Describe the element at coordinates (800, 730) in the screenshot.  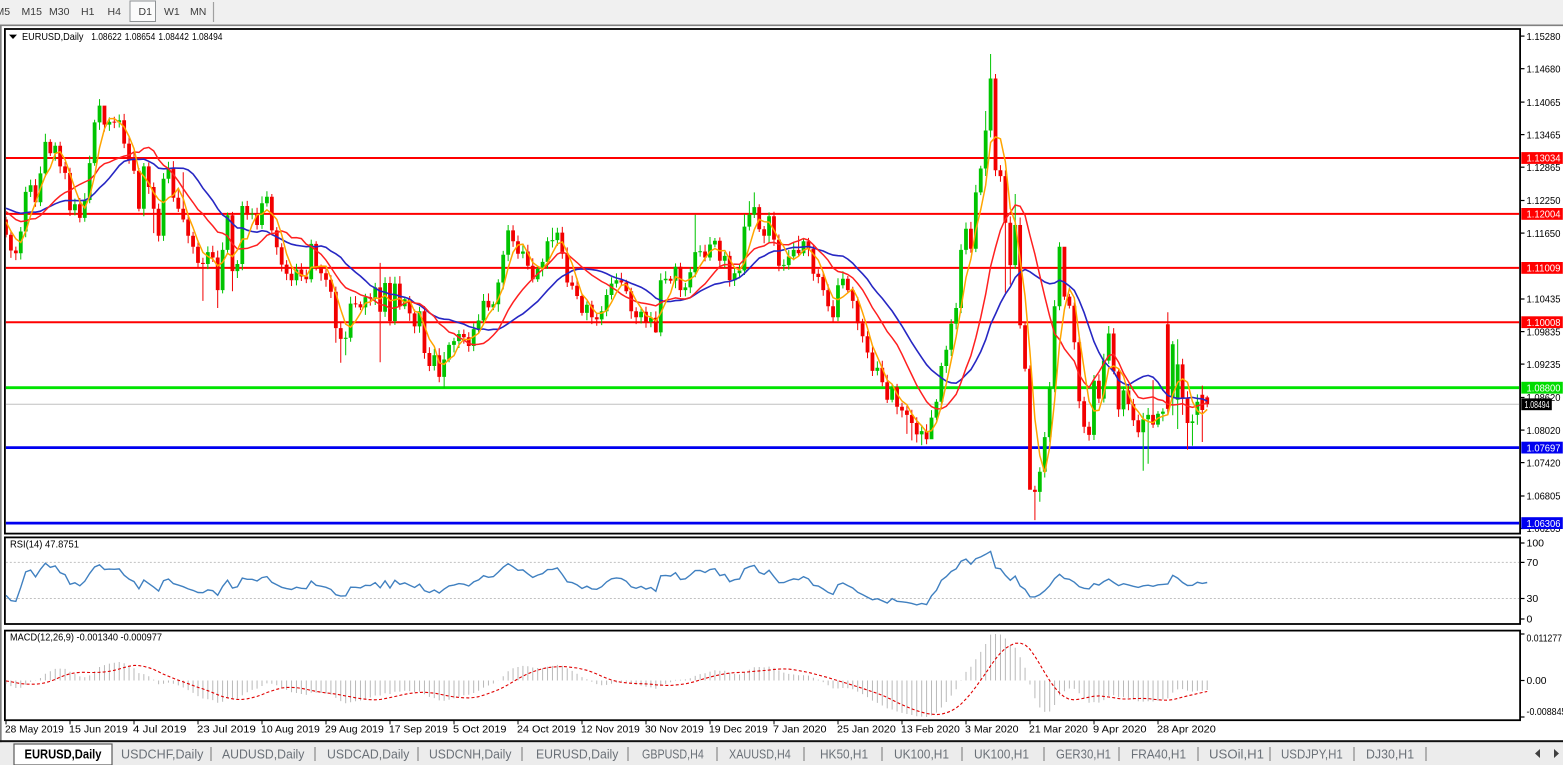
I see `svg-text: 7 Jan 2020` at that location.